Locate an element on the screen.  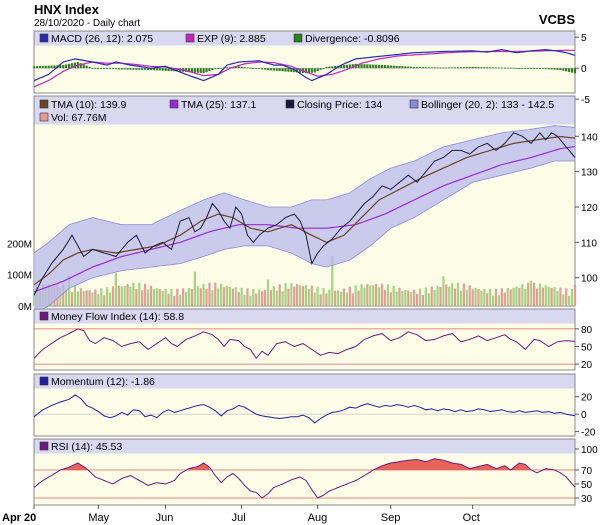
volume-ytick-label-0: 200M is located at coordinates (19, 244).